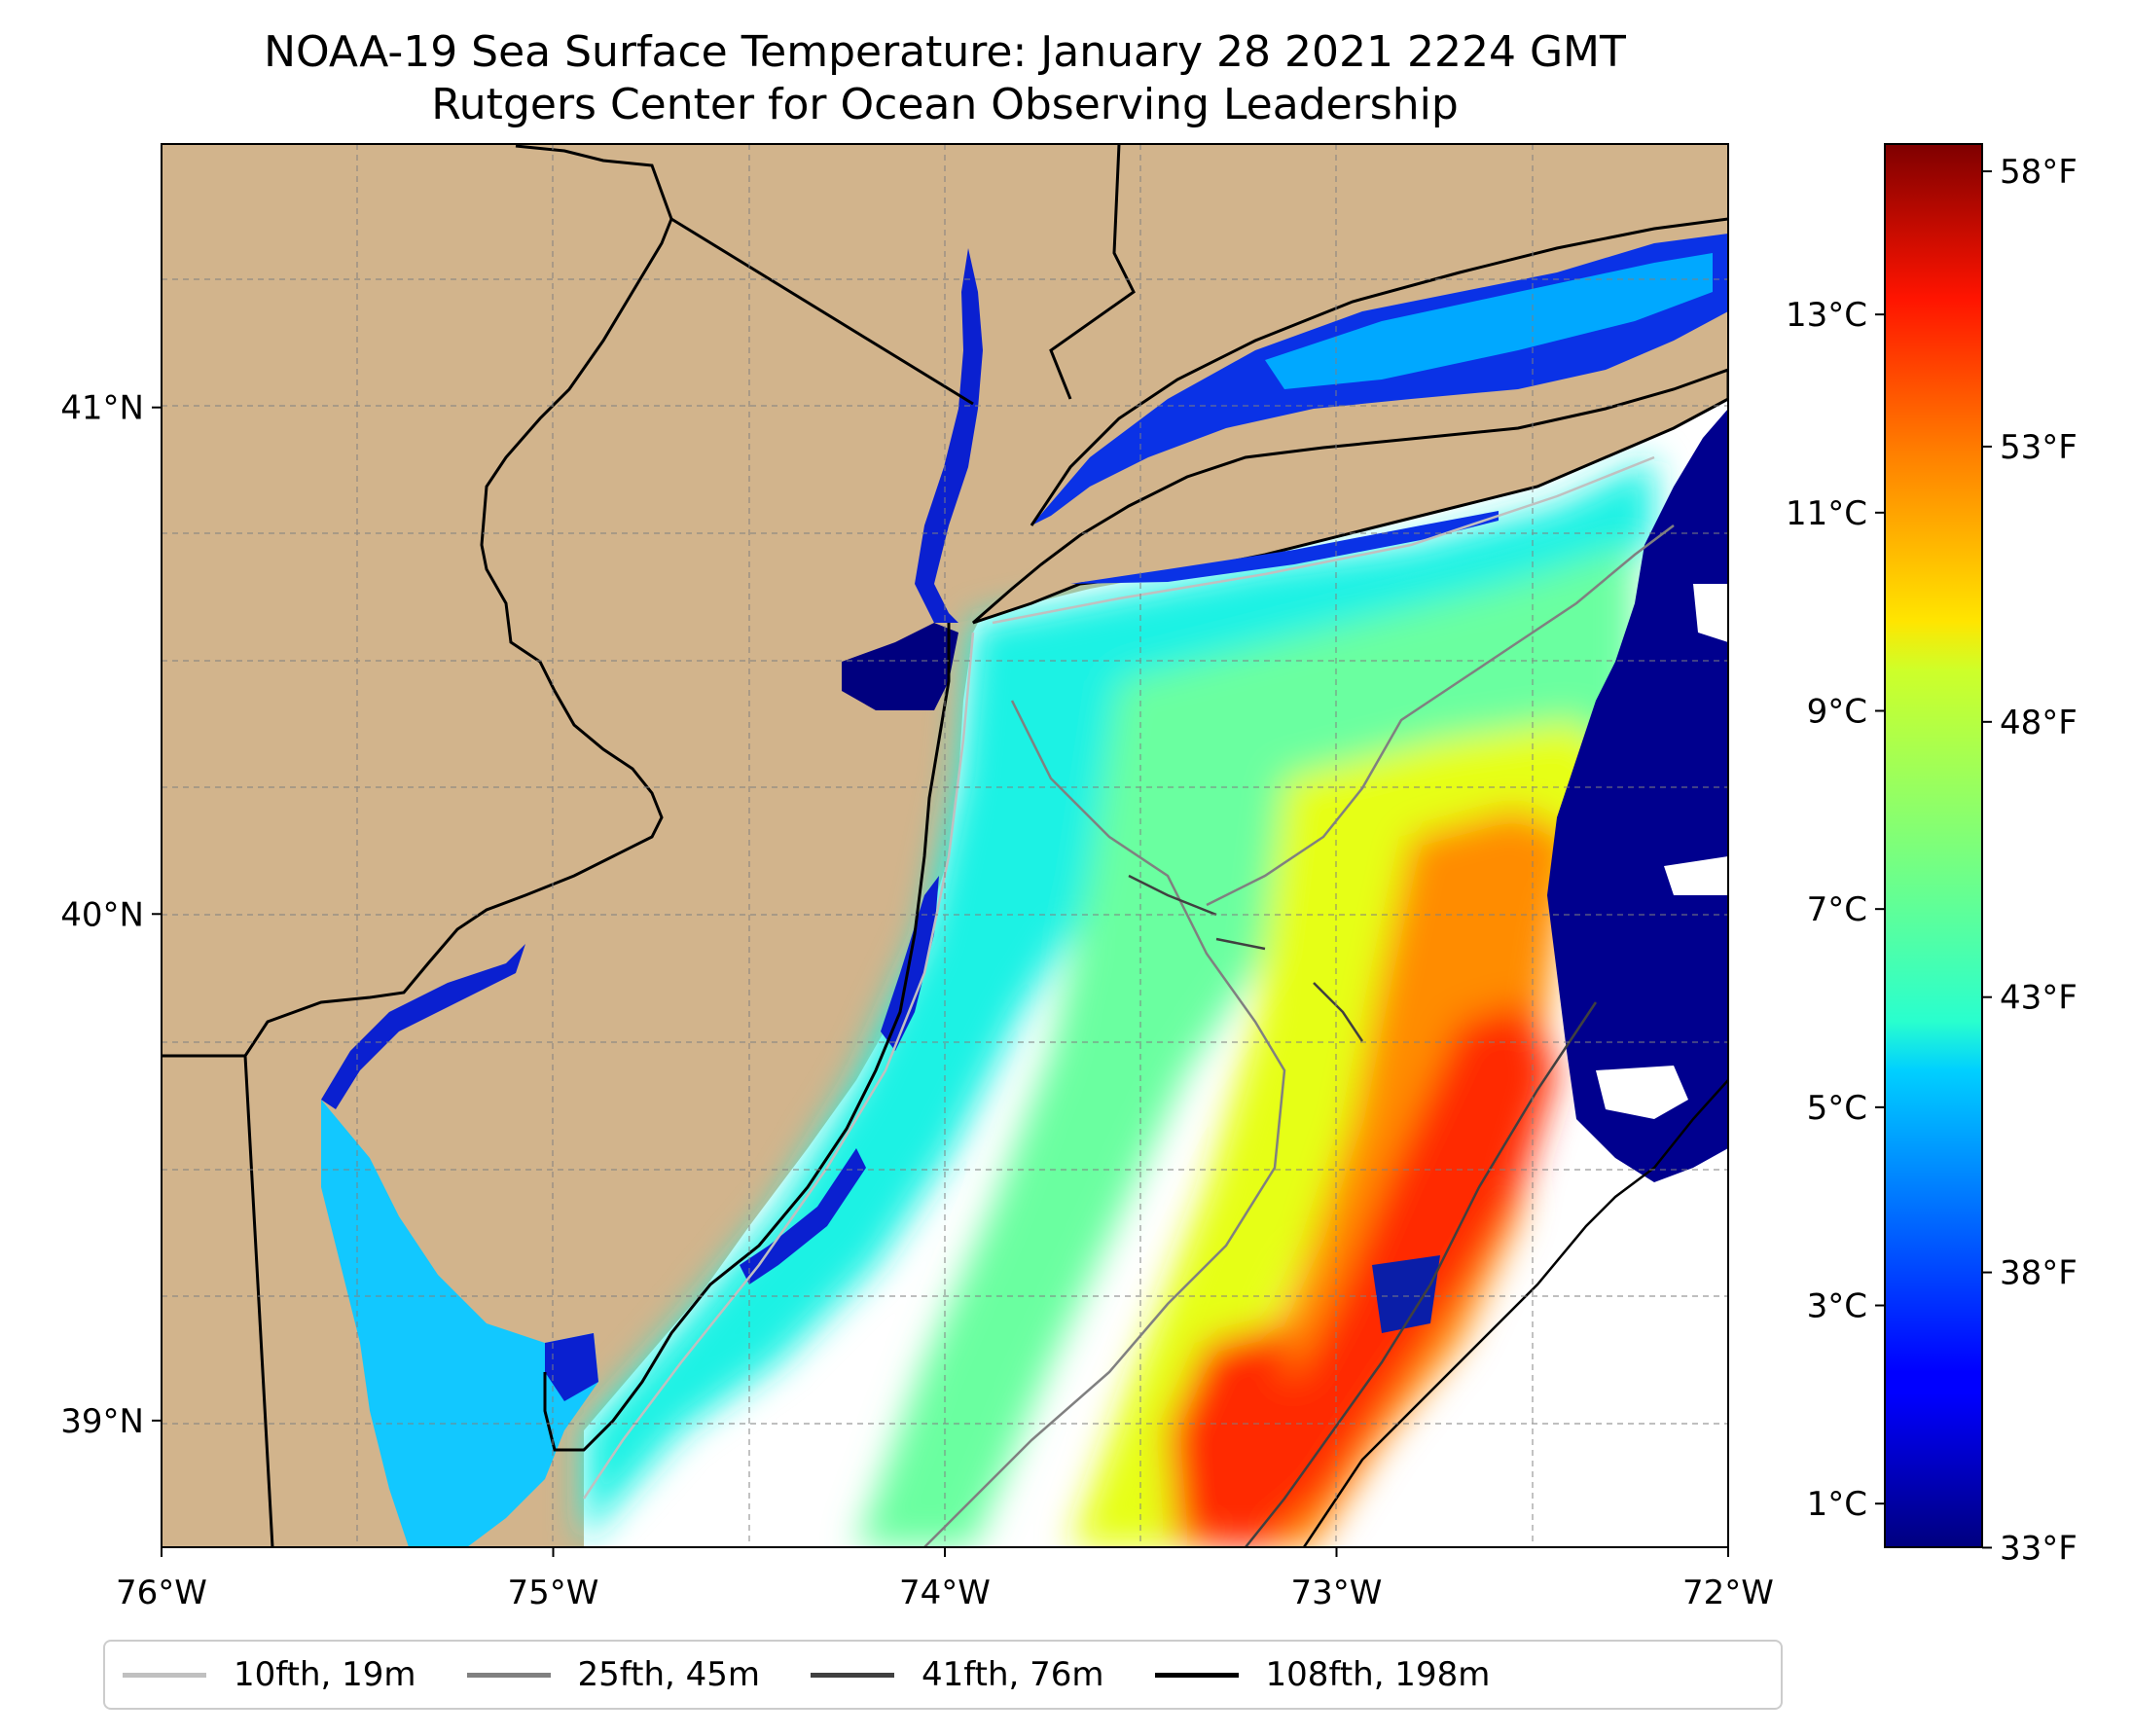  What do you see at coordinates (2039, 723) in the screenshot?
I see `colorbar-fahrenheit-label: 48°F` at bounding box center [2039, 723].